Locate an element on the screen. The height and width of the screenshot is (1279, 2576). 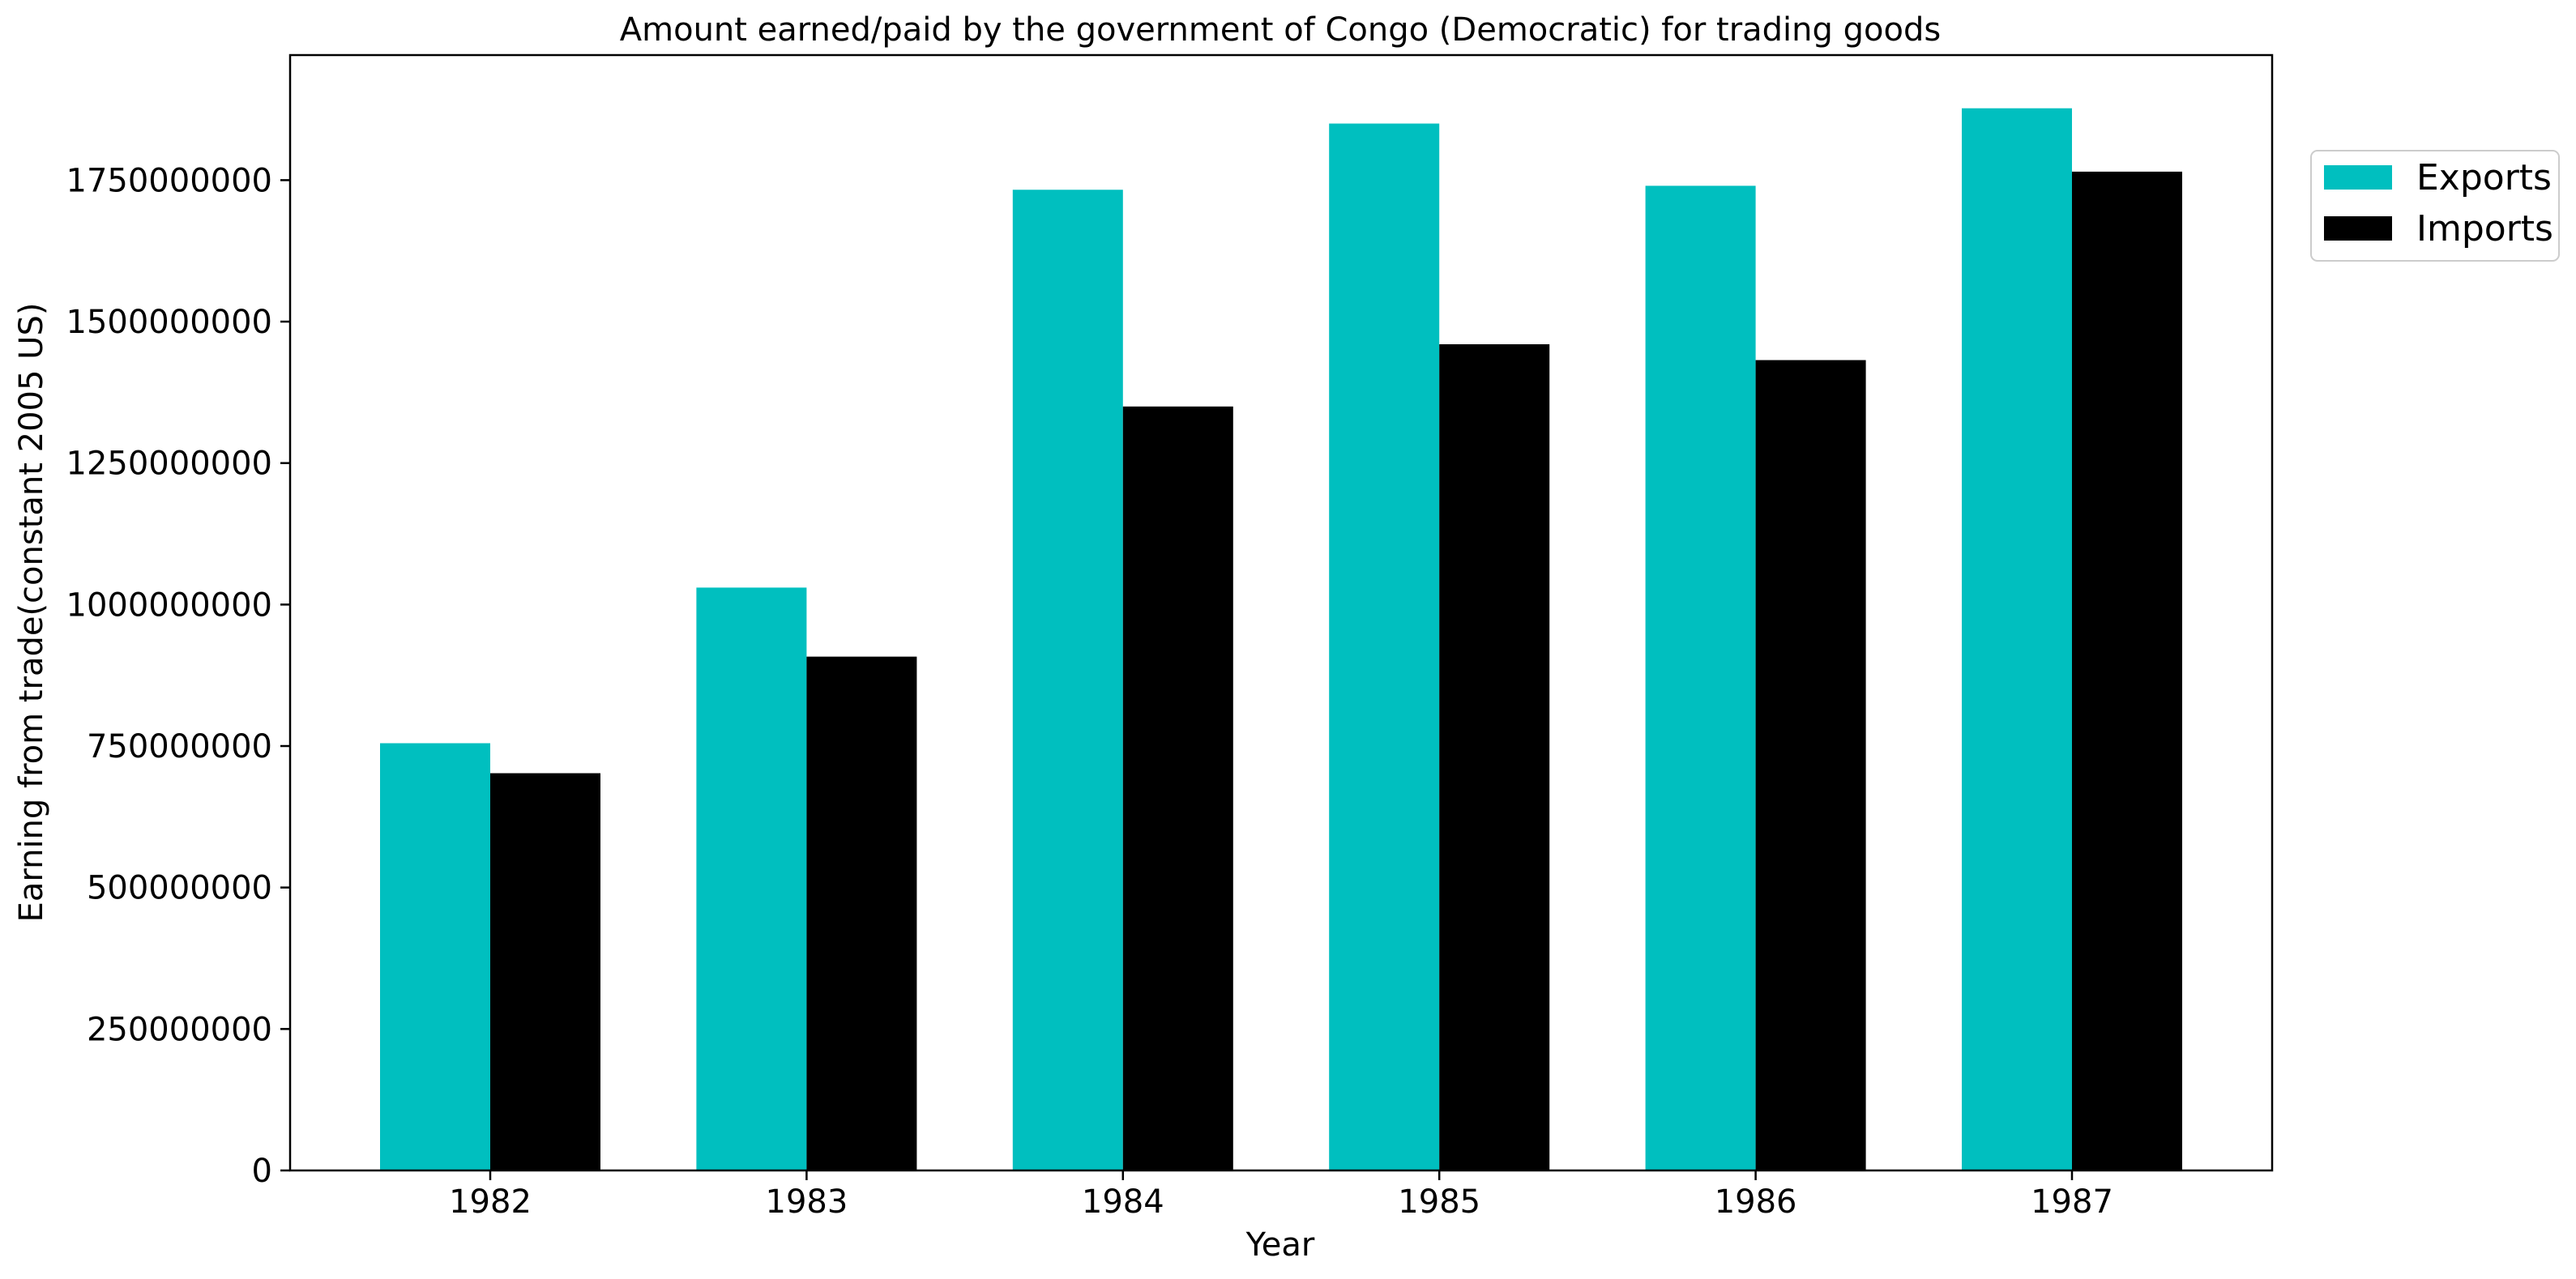
x-tick-label-1983: 1983 is located at coordinates (807, 1202).